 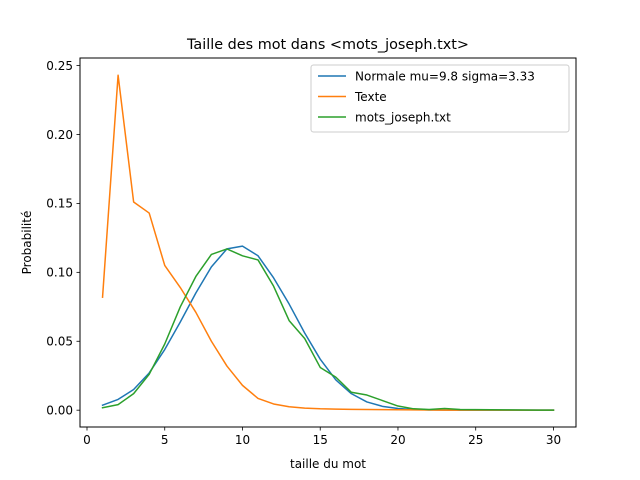 I want to click on legend-entry-label: mots_joseph.txt, so click(x=403, y=118).